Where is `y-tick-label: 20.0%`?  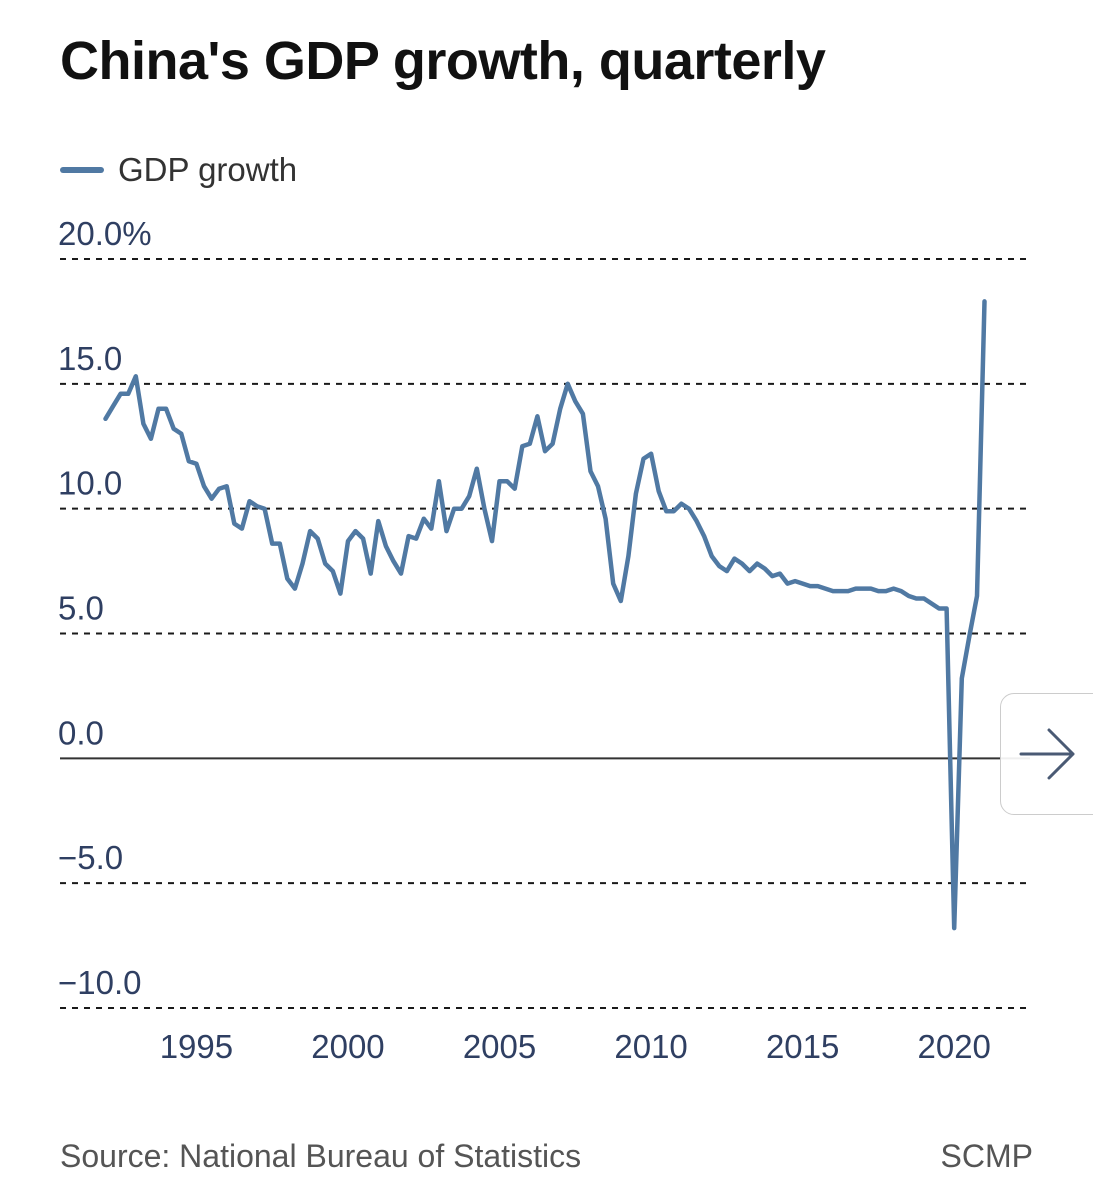
y-tick-label: 20.0% is located at coordinates (105, 233).